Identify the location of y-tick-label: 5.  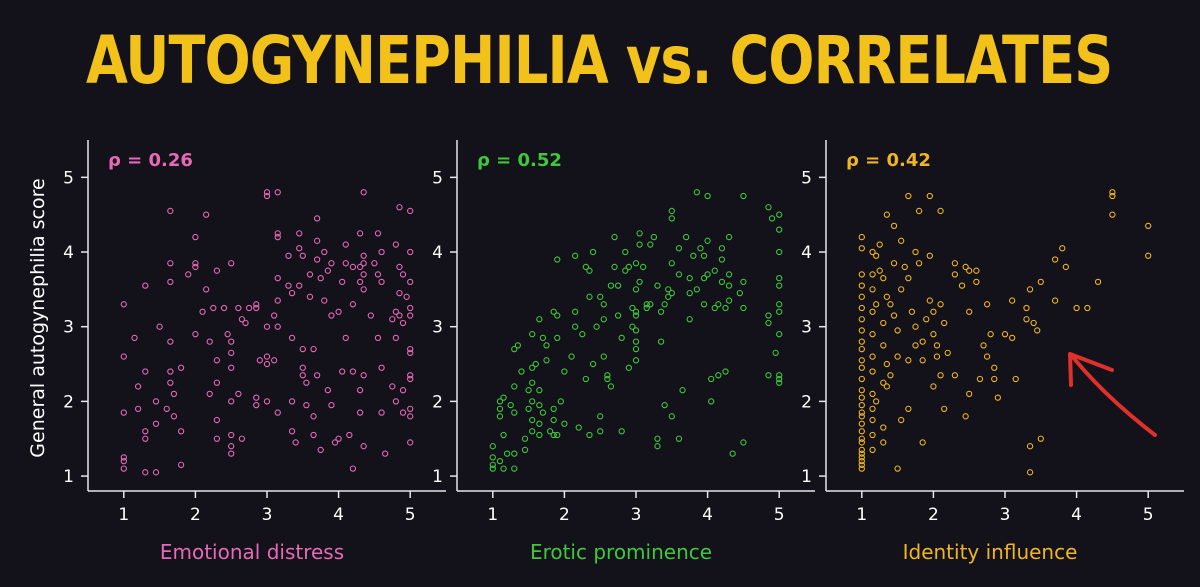
(68, 178).